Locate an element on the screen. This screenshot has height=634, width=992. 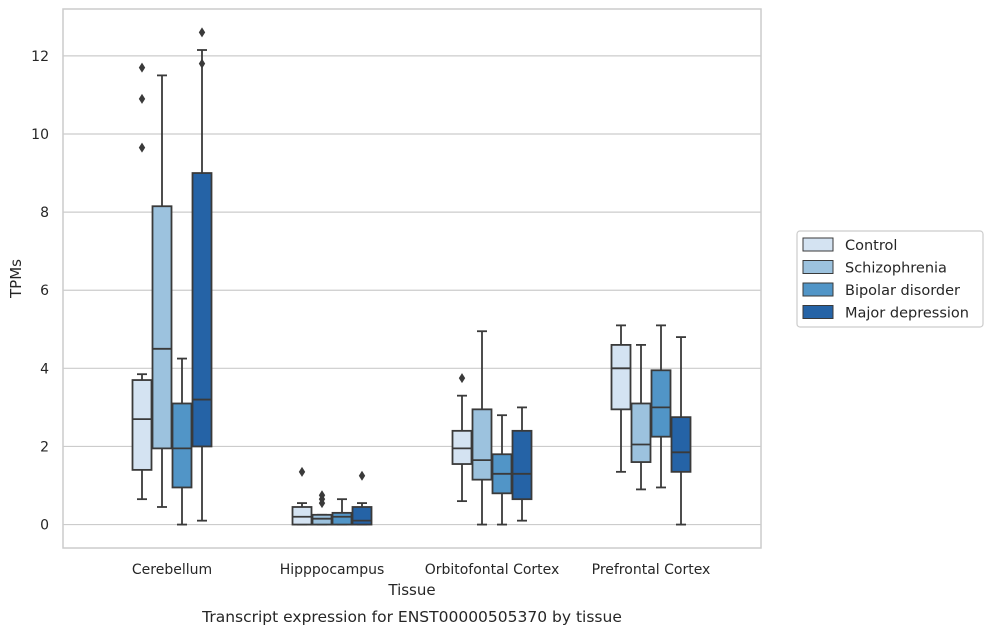
legend-label: Major depression is located at coordinates (907, 314).